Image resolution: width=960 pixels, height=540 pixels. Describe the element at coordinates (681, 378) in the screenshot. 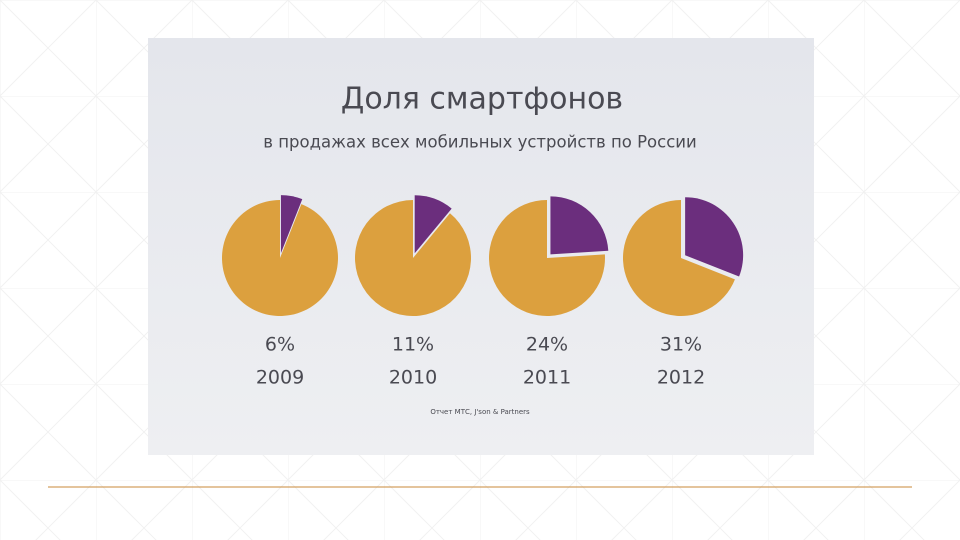

I see `category-label: 2012` at that location.